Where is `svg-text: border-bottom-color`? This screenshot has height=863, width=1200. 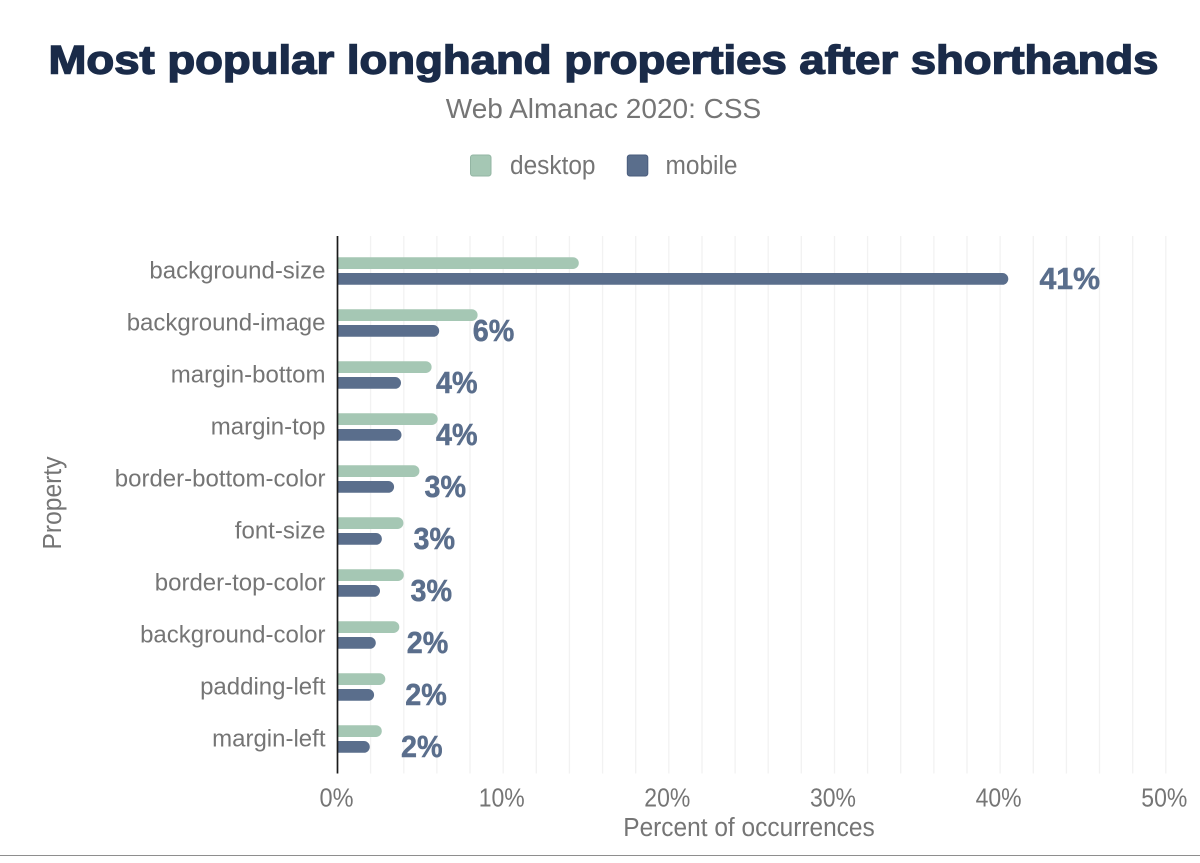 svg-text: border-bottom-color is located at coordinates (220, 479).